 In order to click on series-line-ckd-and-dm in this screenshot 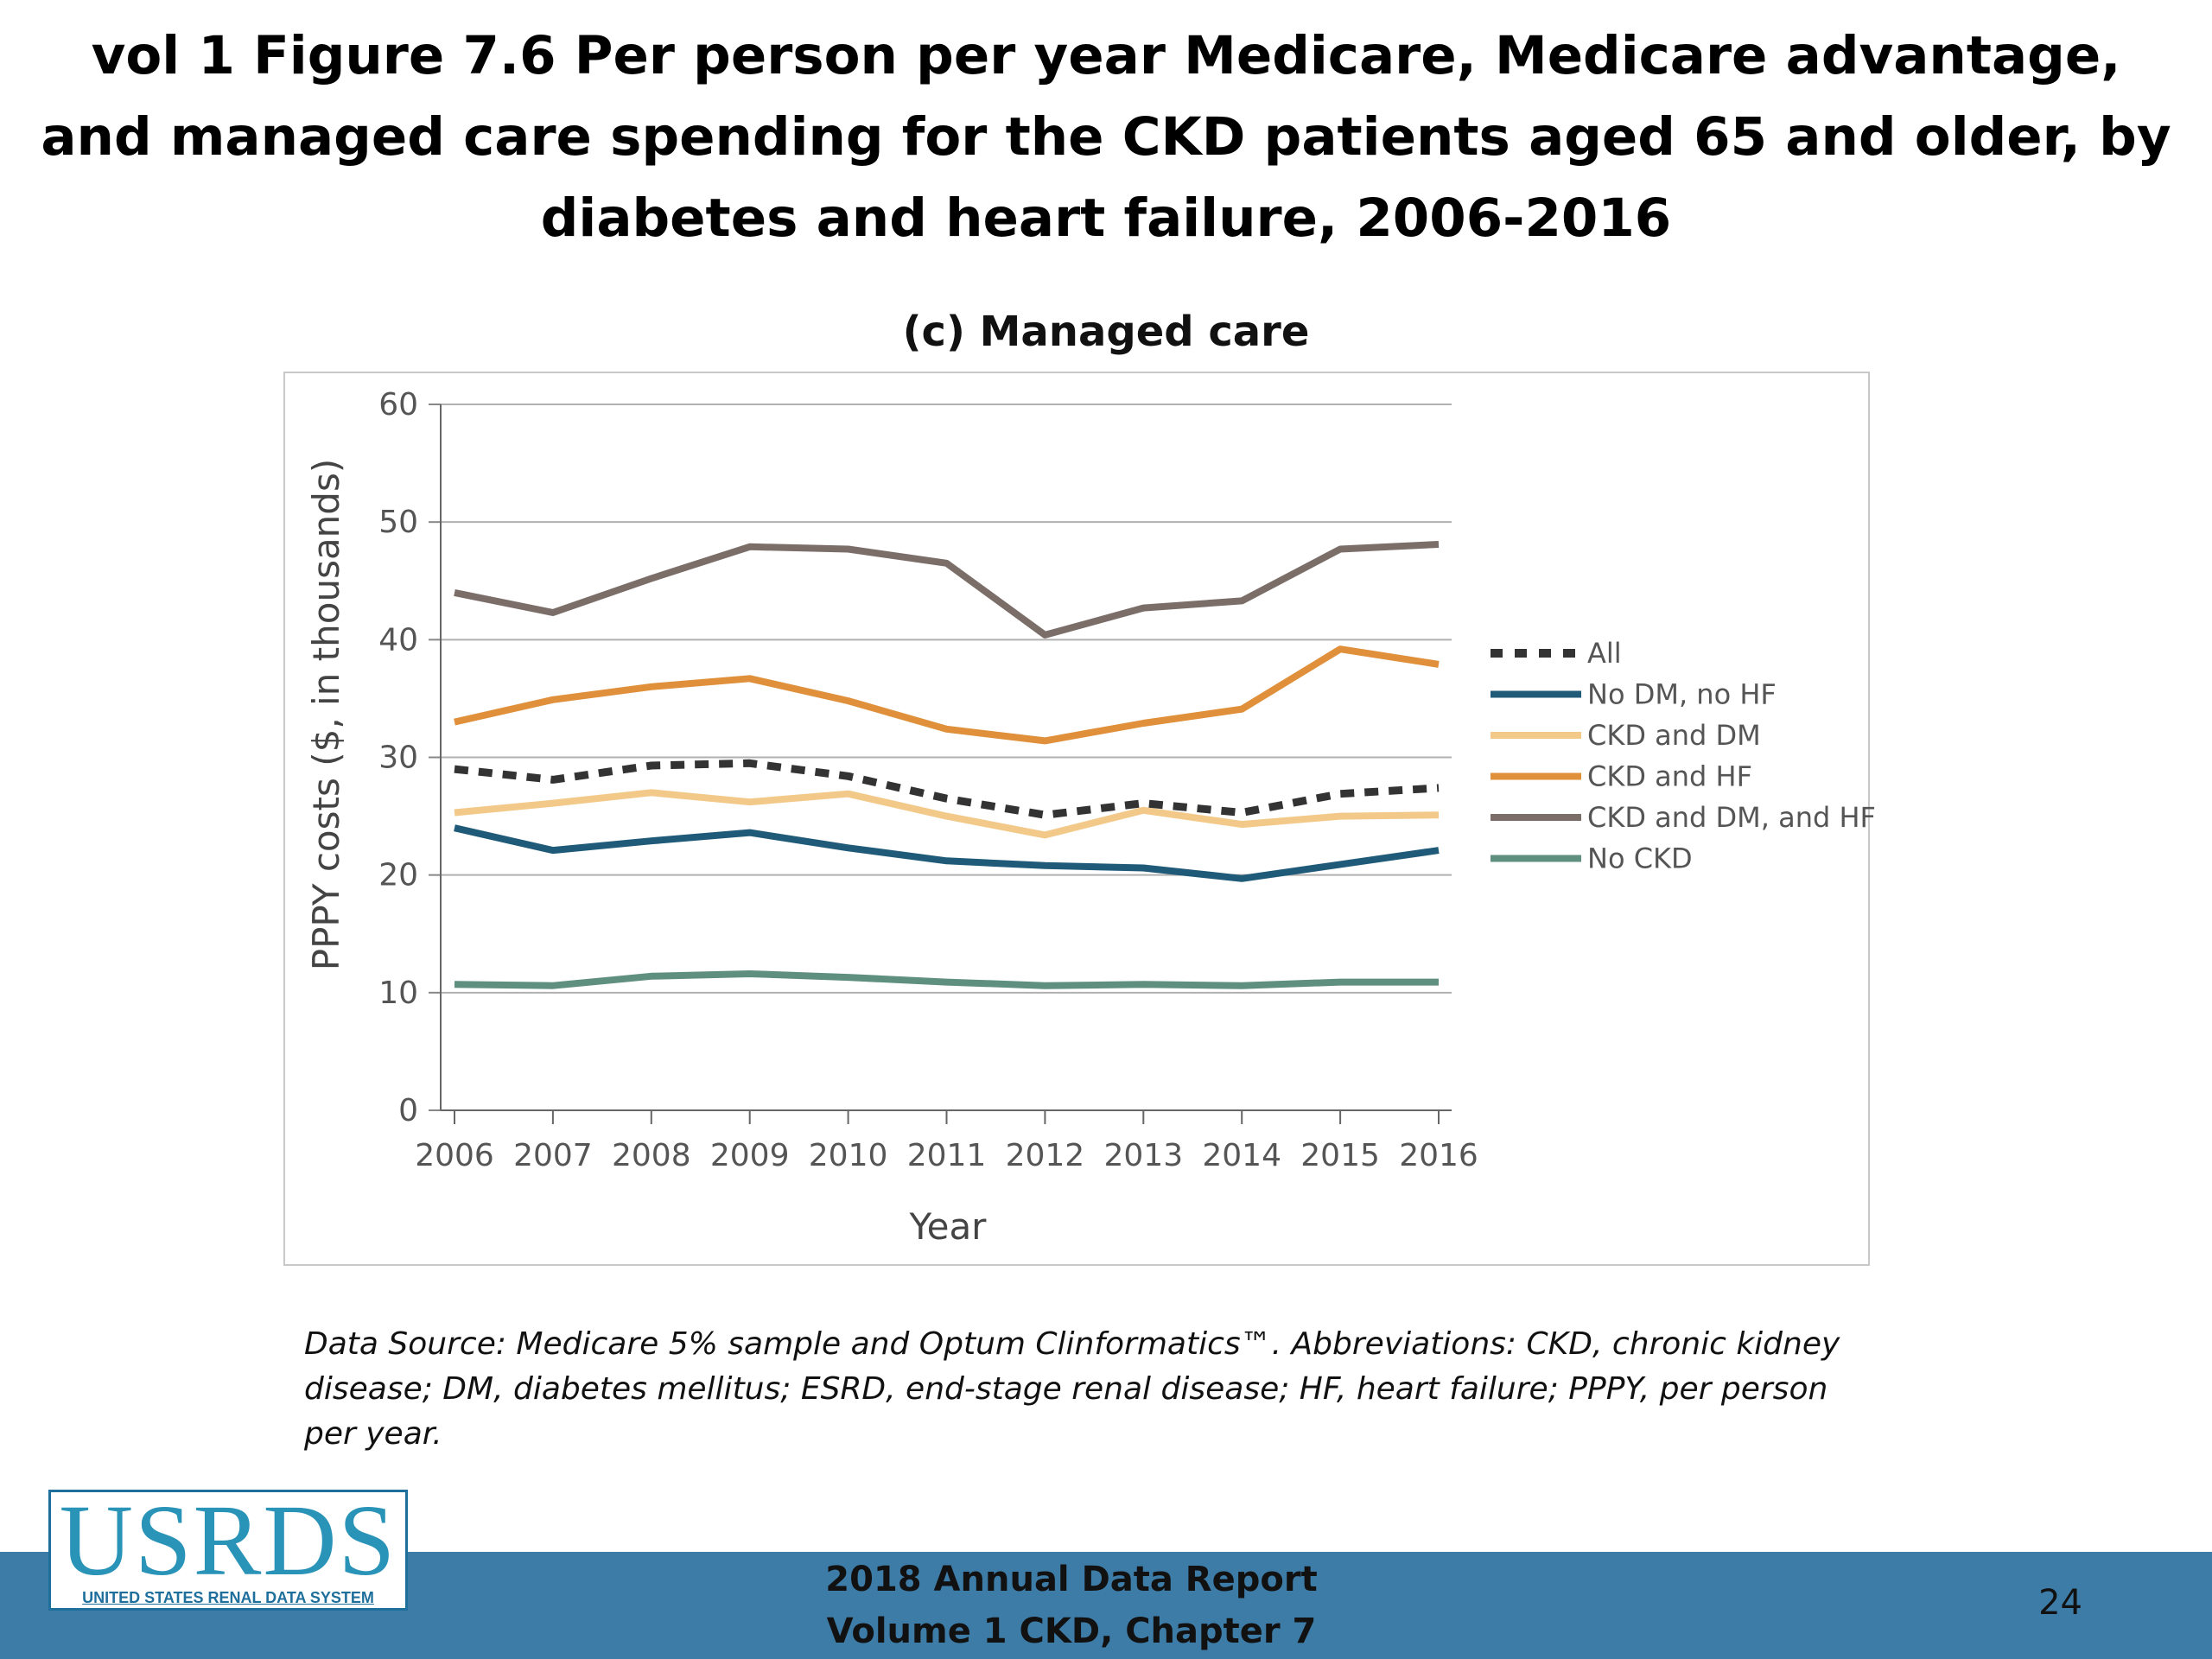, I will do `click(947, 814)`.